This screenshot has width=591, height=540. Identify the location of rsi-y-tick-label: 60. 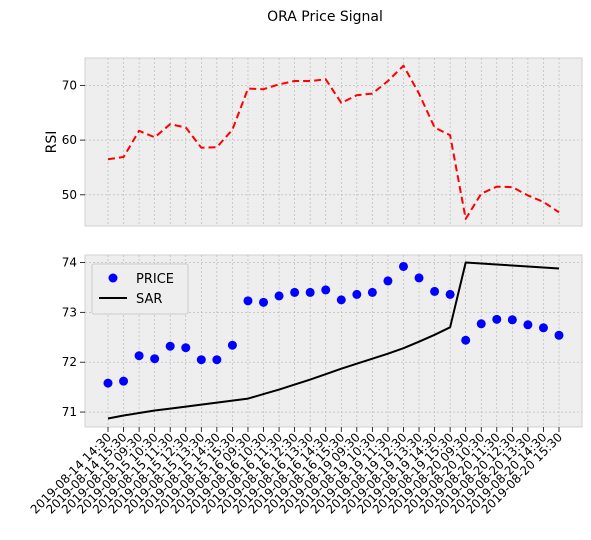
(69, 140).